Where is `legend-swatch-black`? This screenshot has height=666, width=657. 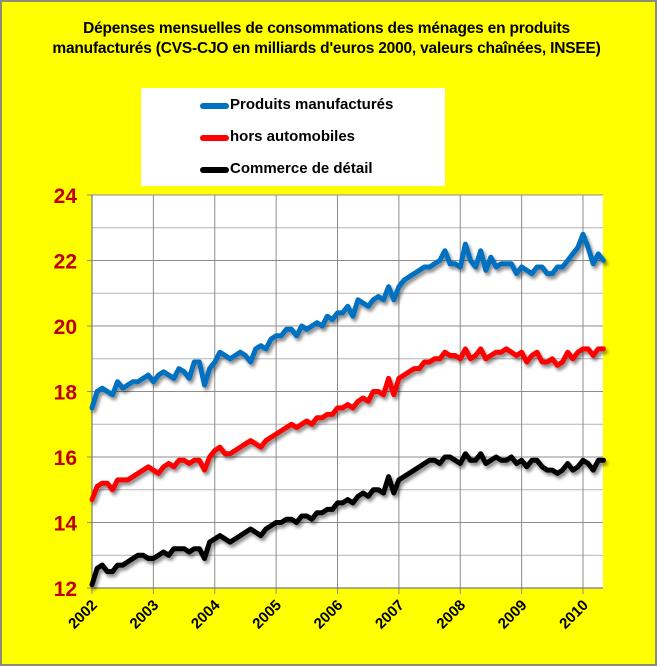
legend-swatch-black is located at coordinates (214, 170).